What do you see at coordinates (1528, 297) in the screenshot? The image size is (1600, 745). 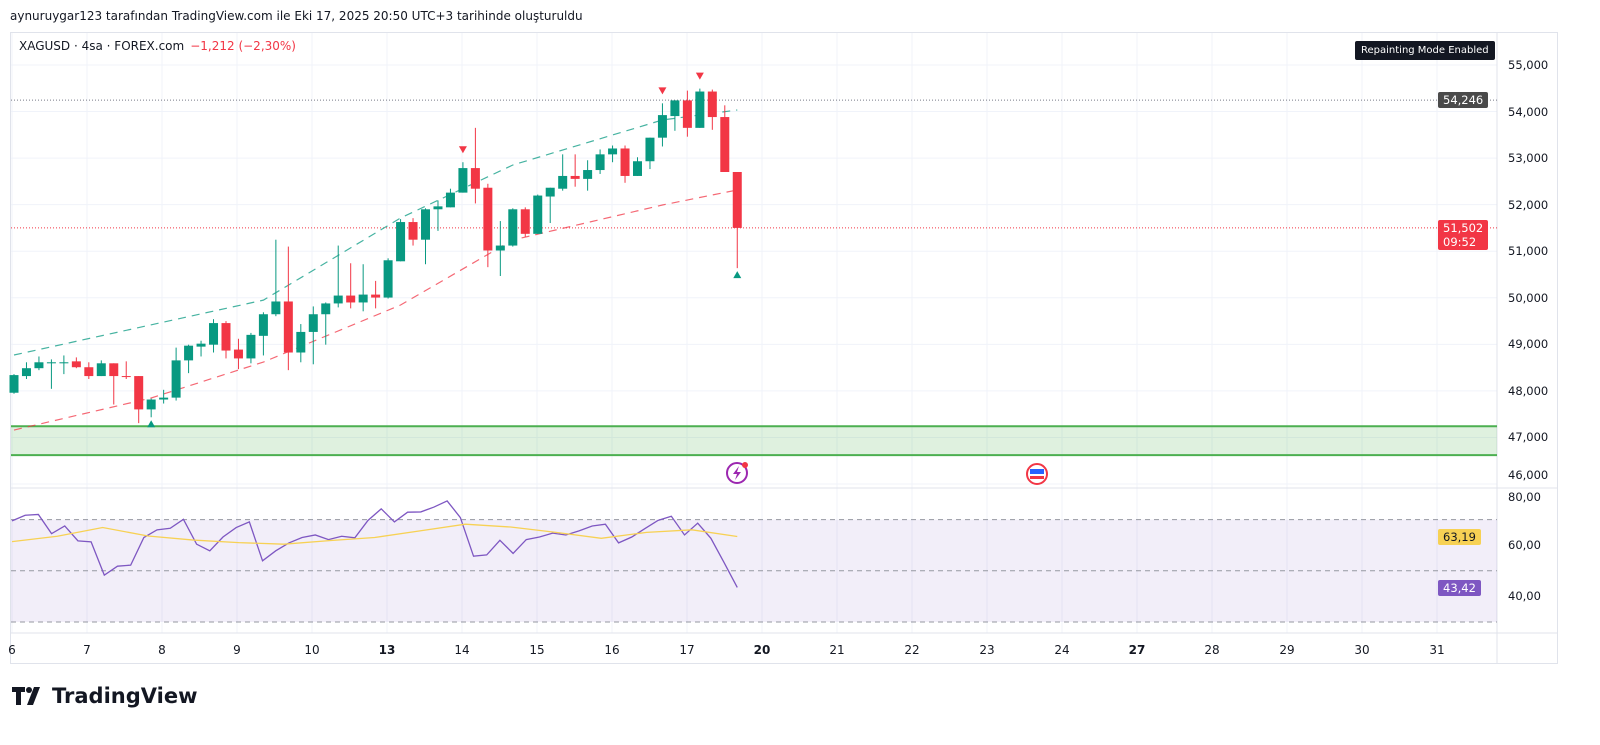 I see `price-tick-label: 50,000` at bounding box center [1528, 297].